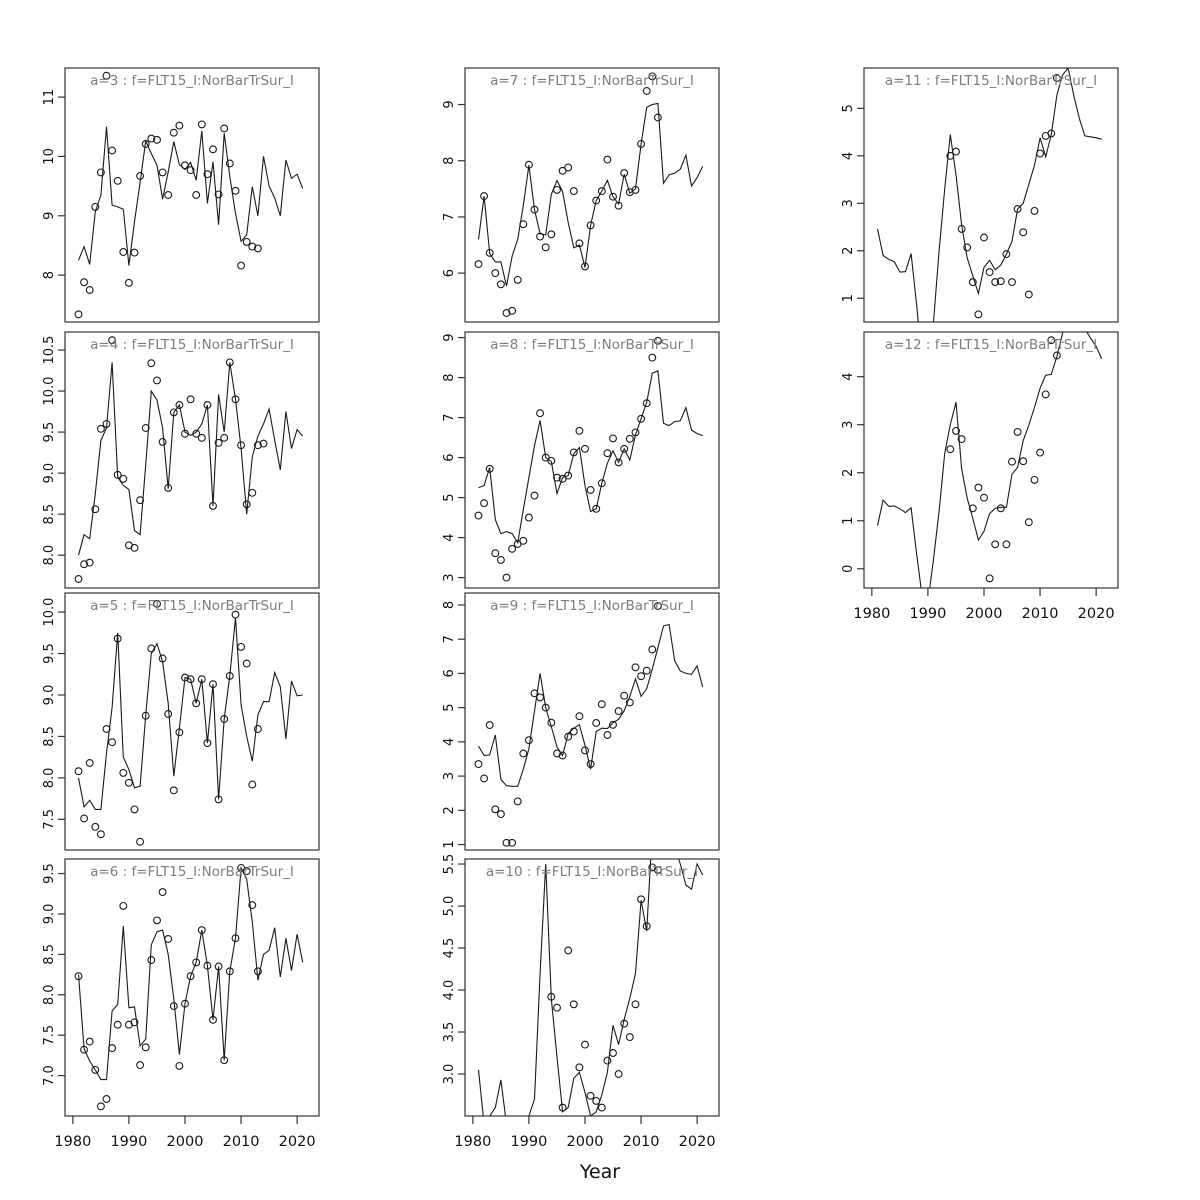  I want to click on y-axis-a5: 7.5 8.0 8.5 9.0 9.5 10.0, so click(53, 714).